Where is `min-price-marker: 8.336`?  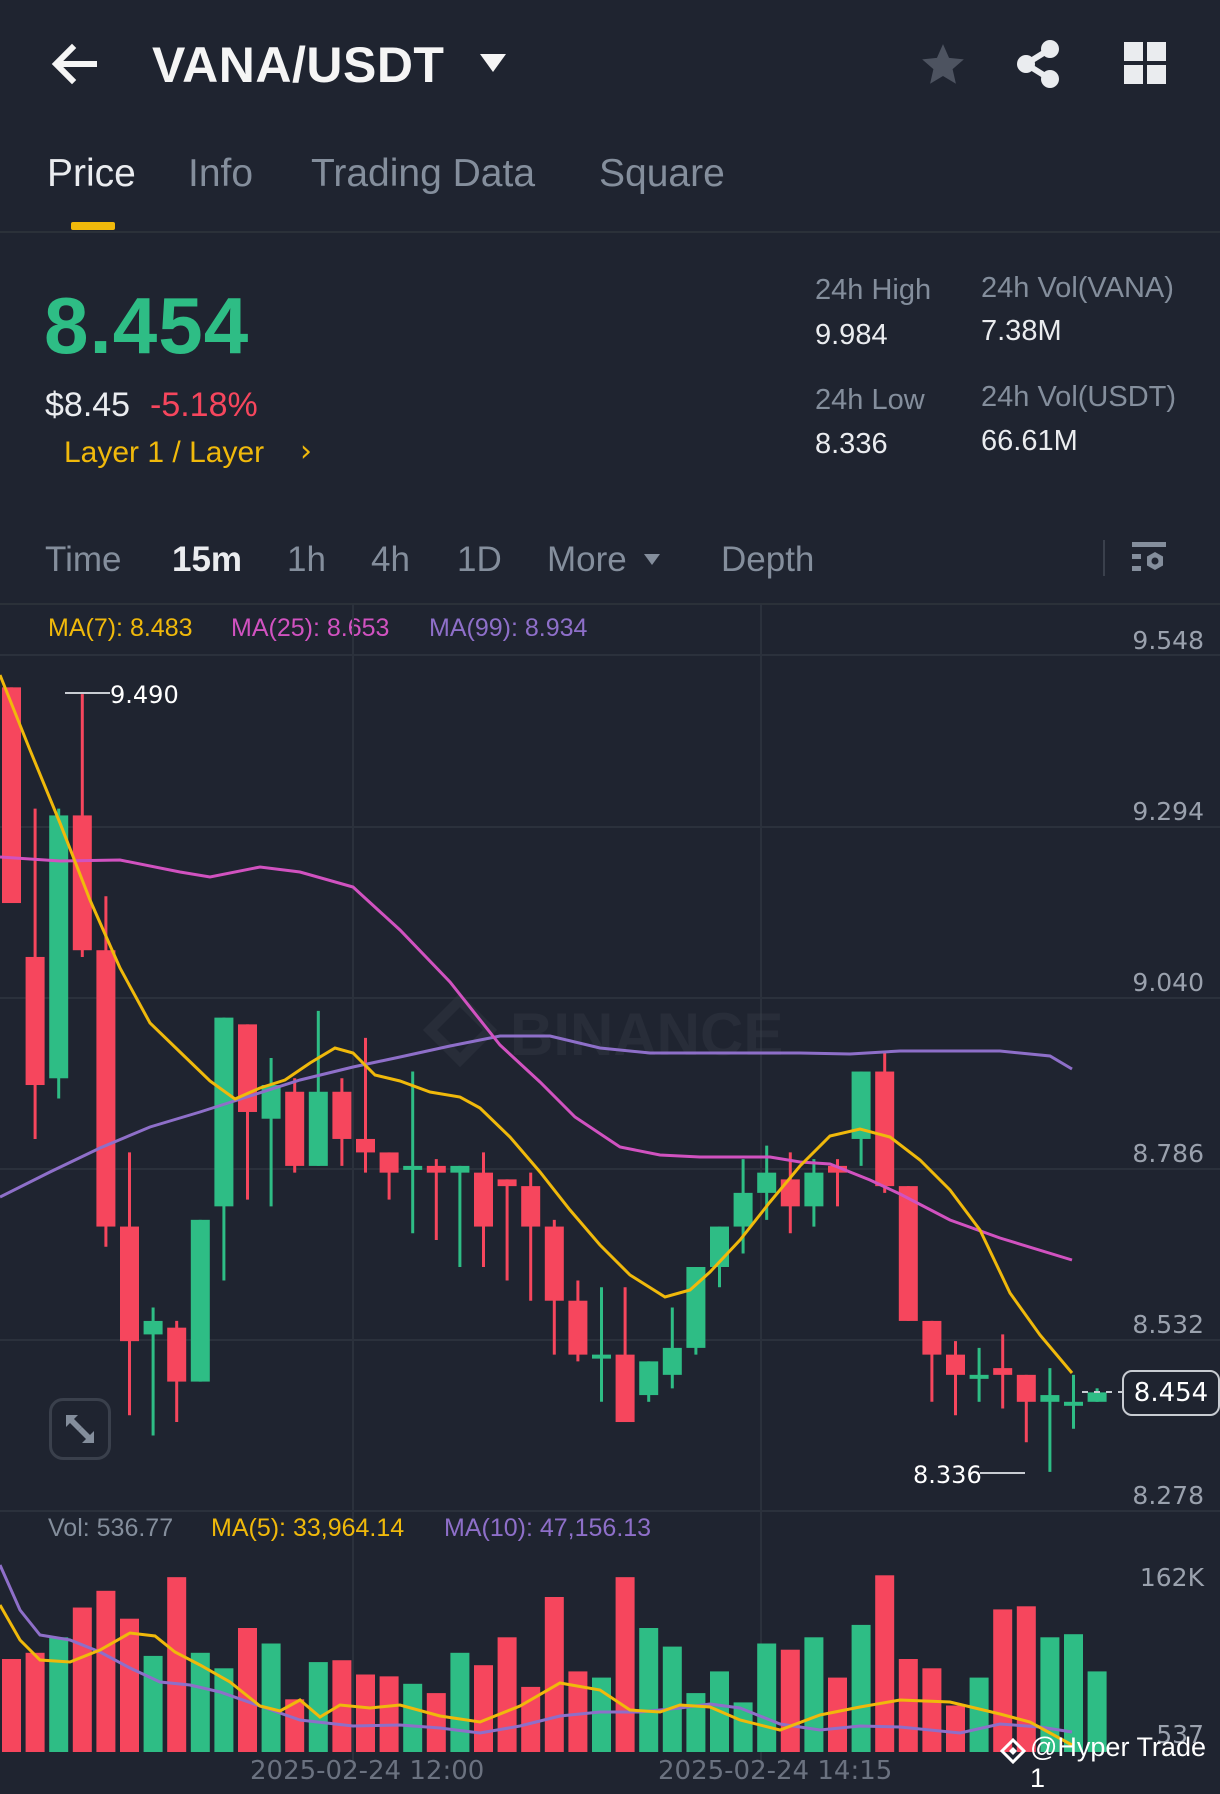
min-price-marker: 8.336 is located at coordinates (969, 1475).